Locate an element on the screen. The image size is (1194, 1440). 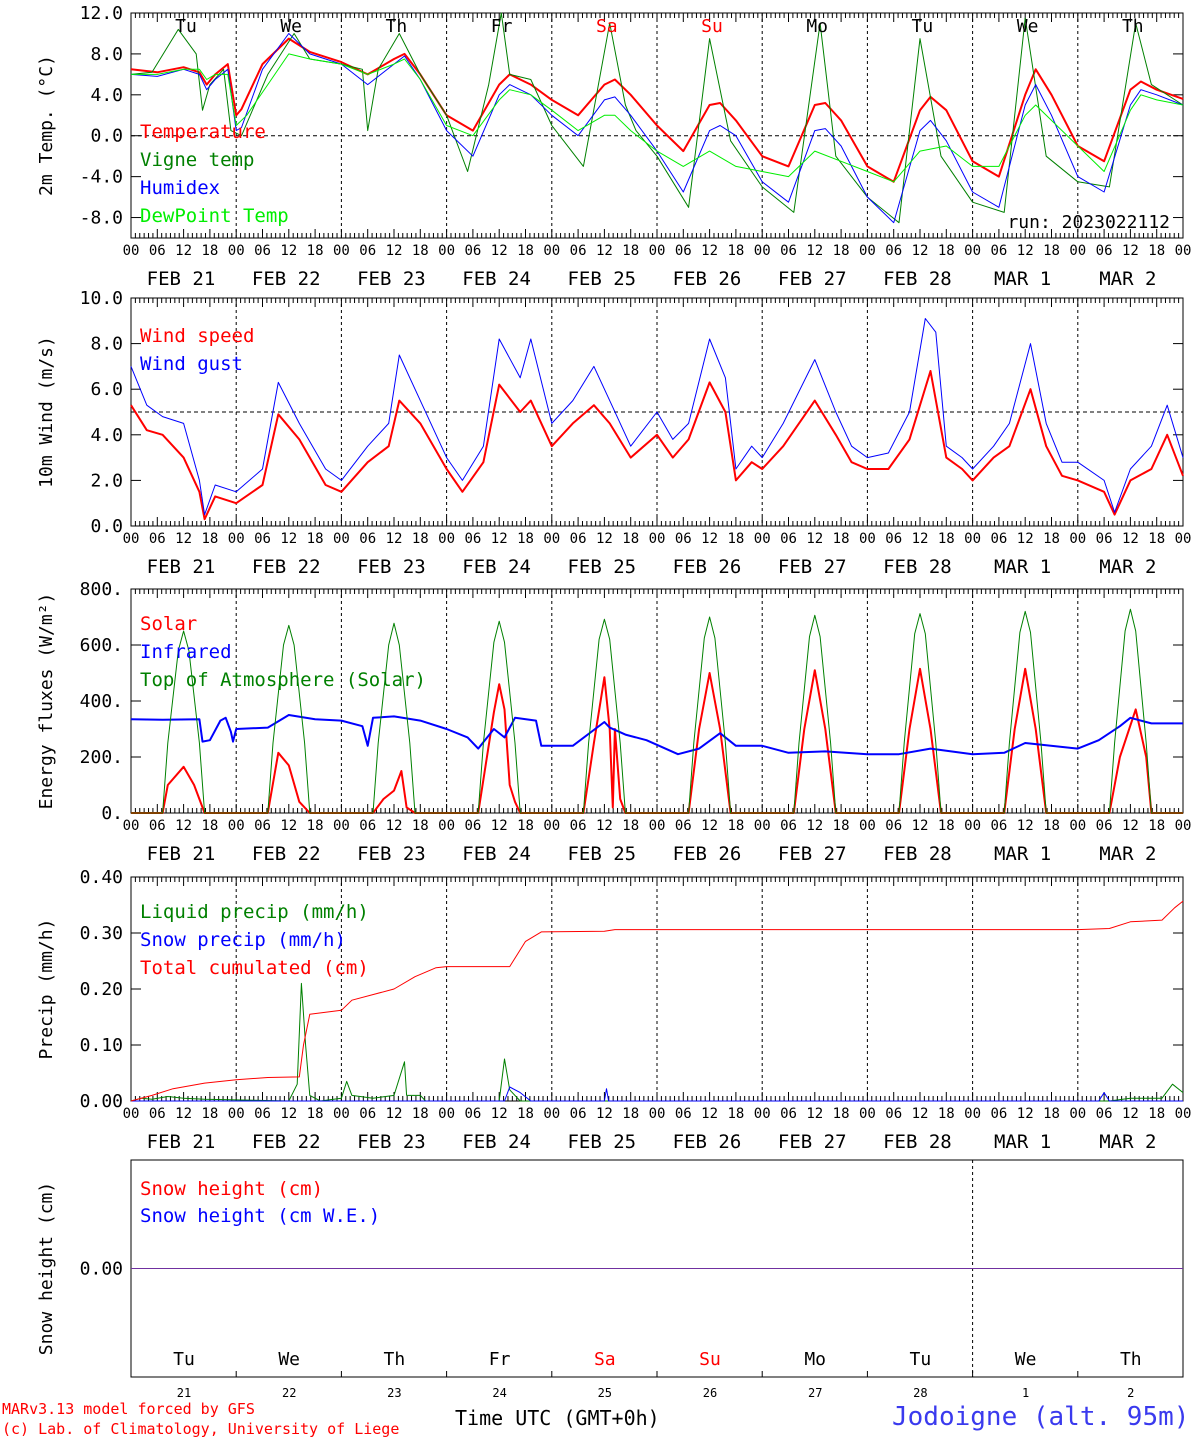
day-number: 26 is located at coordinates (710, 1393).